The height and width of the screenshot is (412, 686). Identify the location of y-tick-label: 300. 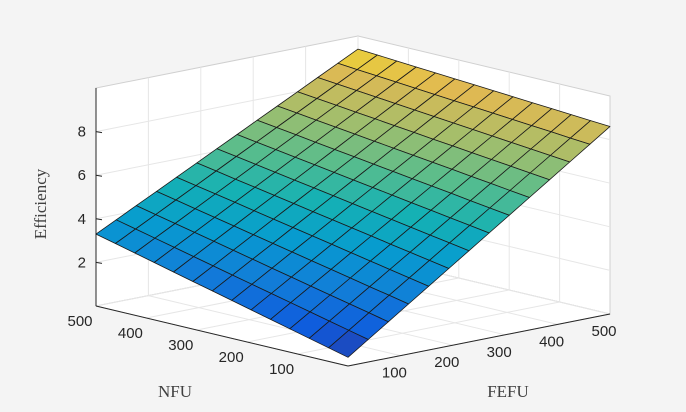
(180, 345).